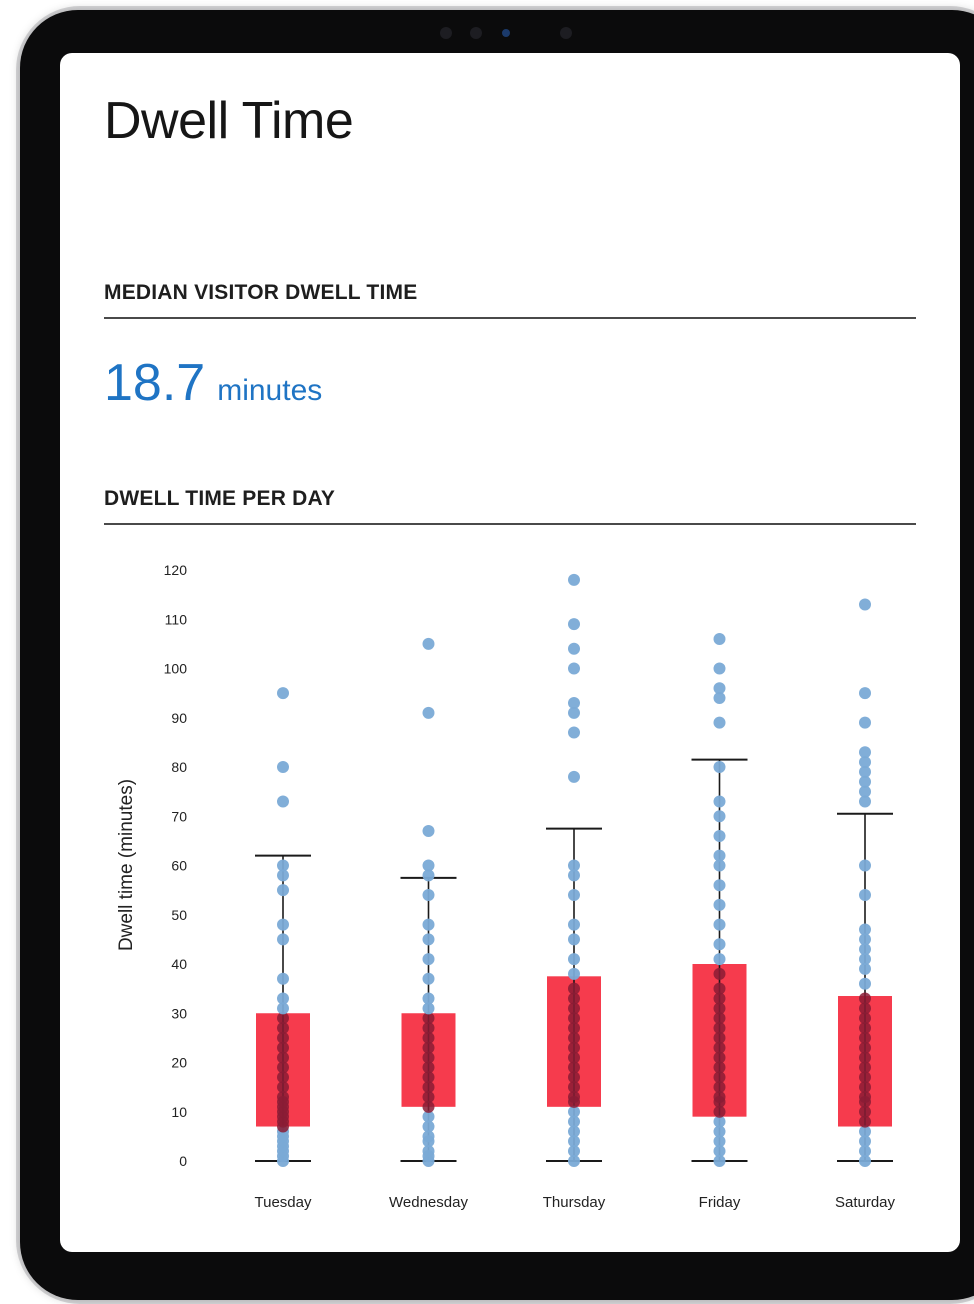  I want to click on section-divider, so click(510, 524).